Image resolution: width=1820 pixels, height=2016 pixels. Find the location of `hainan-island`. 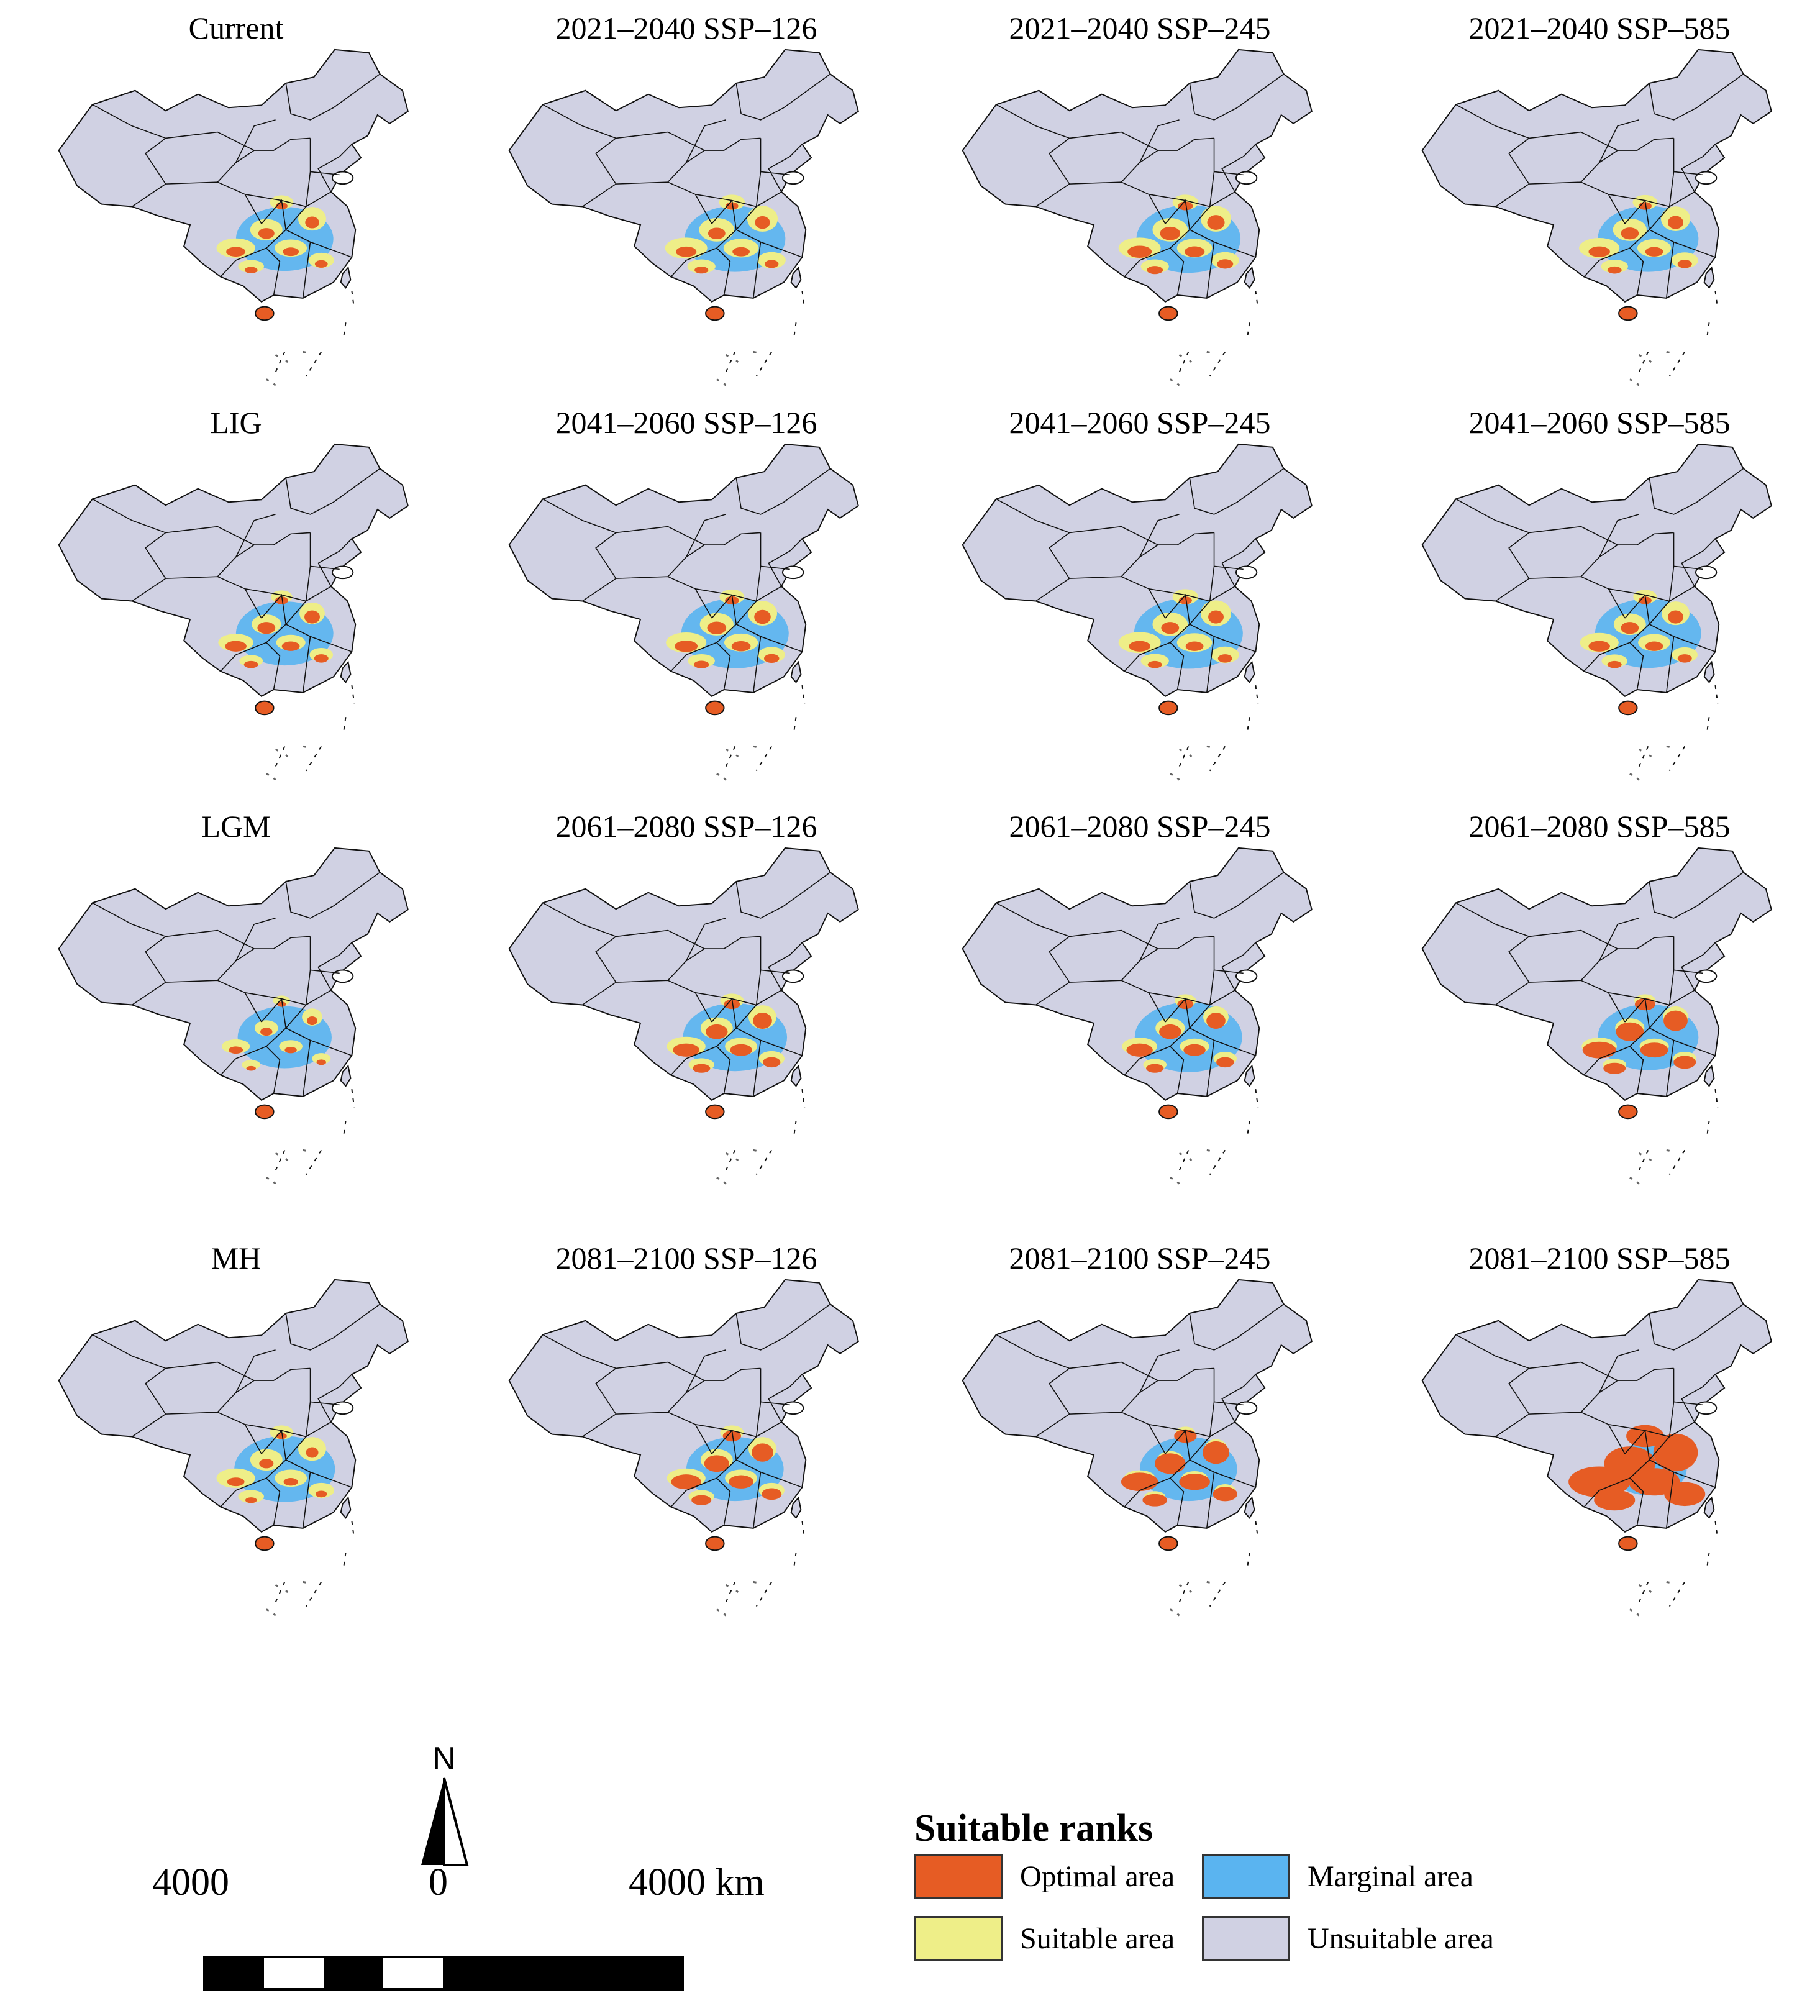

hainan-island is located at coordinates (1628, 708).